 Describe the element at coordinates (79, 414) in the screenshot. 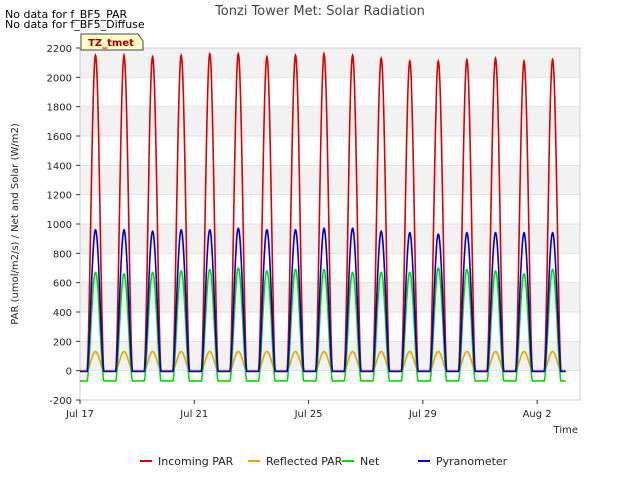

I see `x-tick-label: Jul 17` at that location.